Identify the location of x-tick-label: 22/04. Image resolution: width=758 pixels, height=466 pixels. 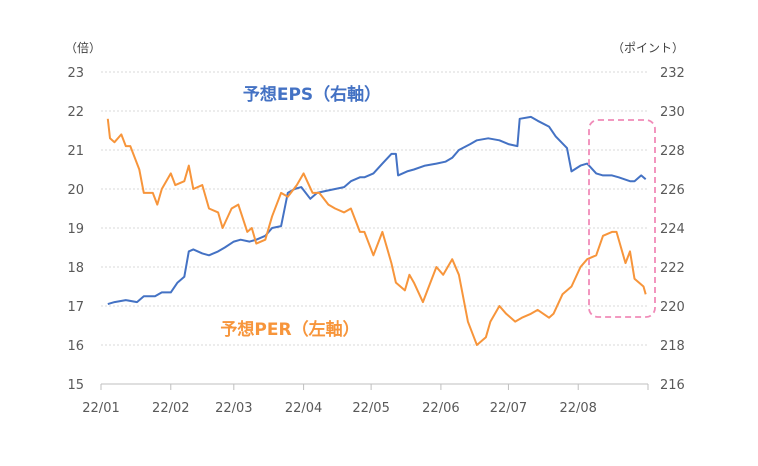
(303, 408).